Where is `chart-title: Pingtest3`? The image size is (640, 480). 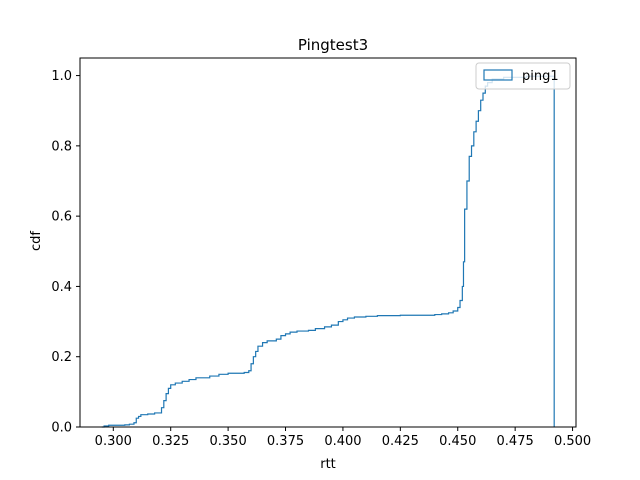
chart-title: Pingtest3 is located at coordinates (333, 45).